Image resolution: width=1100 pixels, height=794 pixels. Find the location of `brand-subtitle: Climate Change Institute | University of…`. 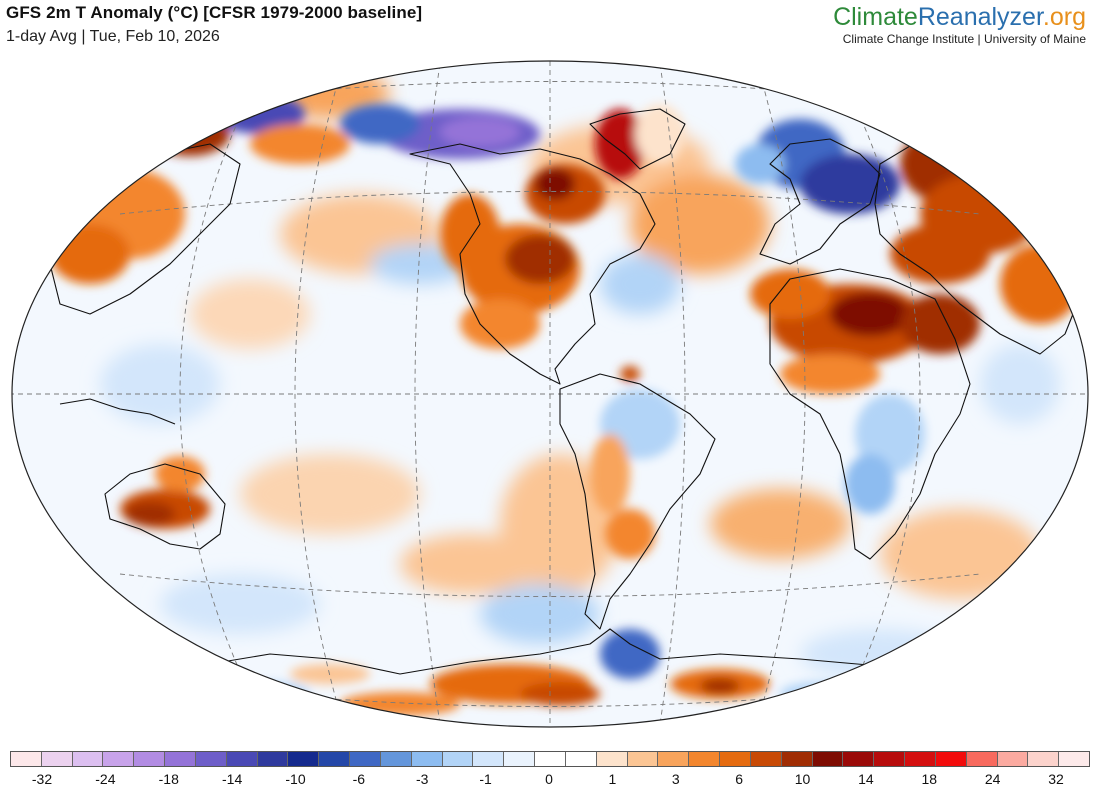

brand-subtitle: Climate Change Institute | University of… is located at coordinates (964, 39).